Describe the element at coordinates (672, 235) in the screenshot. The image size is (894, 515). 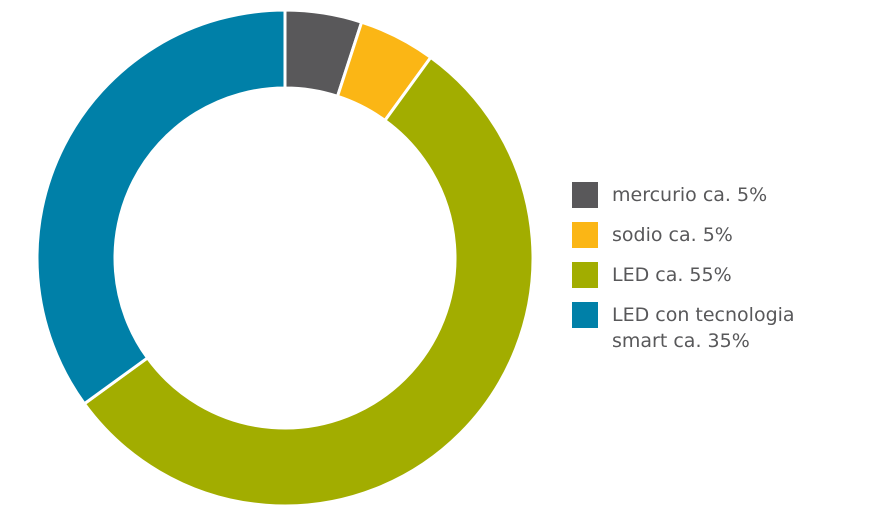
I see `legend-label: sodio ca. 5%` at that location.